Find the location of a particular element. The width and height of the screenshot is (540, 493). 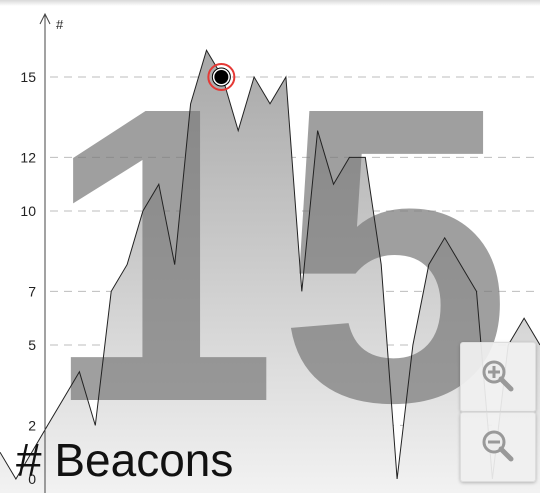

y-tick-label: 12 is located at coordinates (28, 157).